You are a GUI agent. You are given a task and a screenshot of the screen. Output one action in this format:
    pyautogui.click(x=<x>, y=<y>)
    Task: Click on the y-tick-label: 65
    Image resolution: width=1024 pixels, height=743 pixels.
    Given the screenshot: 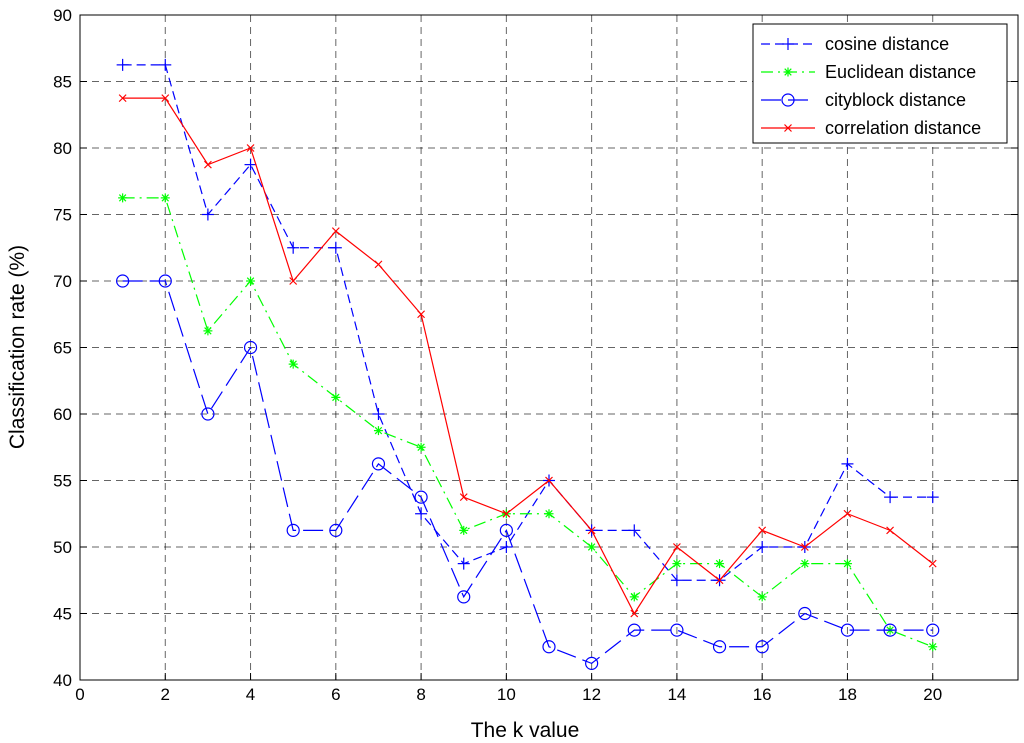 What is the action you would take?
    pyautogui.click(x=62, y=348)
    